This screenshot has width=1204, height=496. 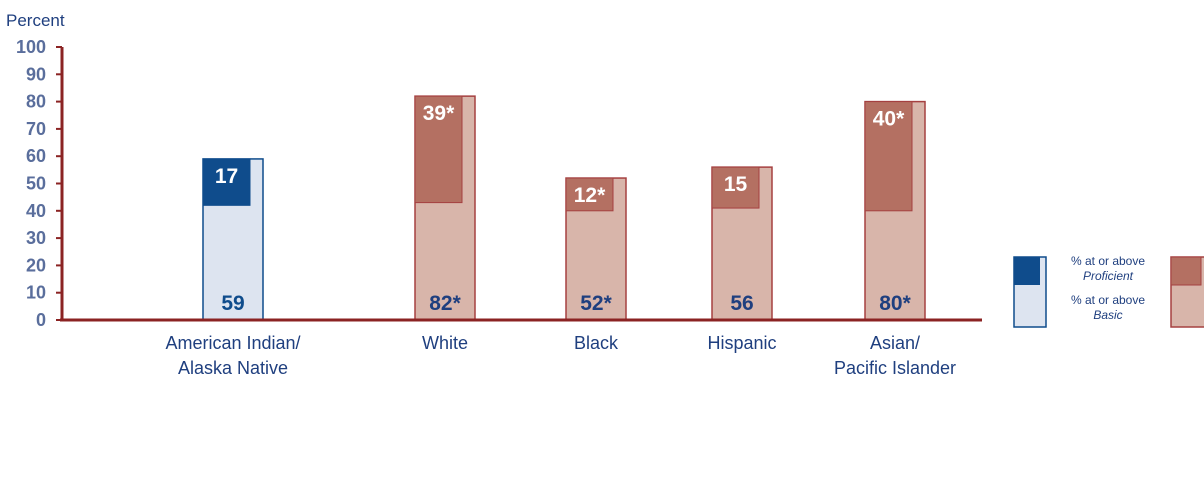 I want to click on y-tick-label: 10, so click(x=36, y=293).